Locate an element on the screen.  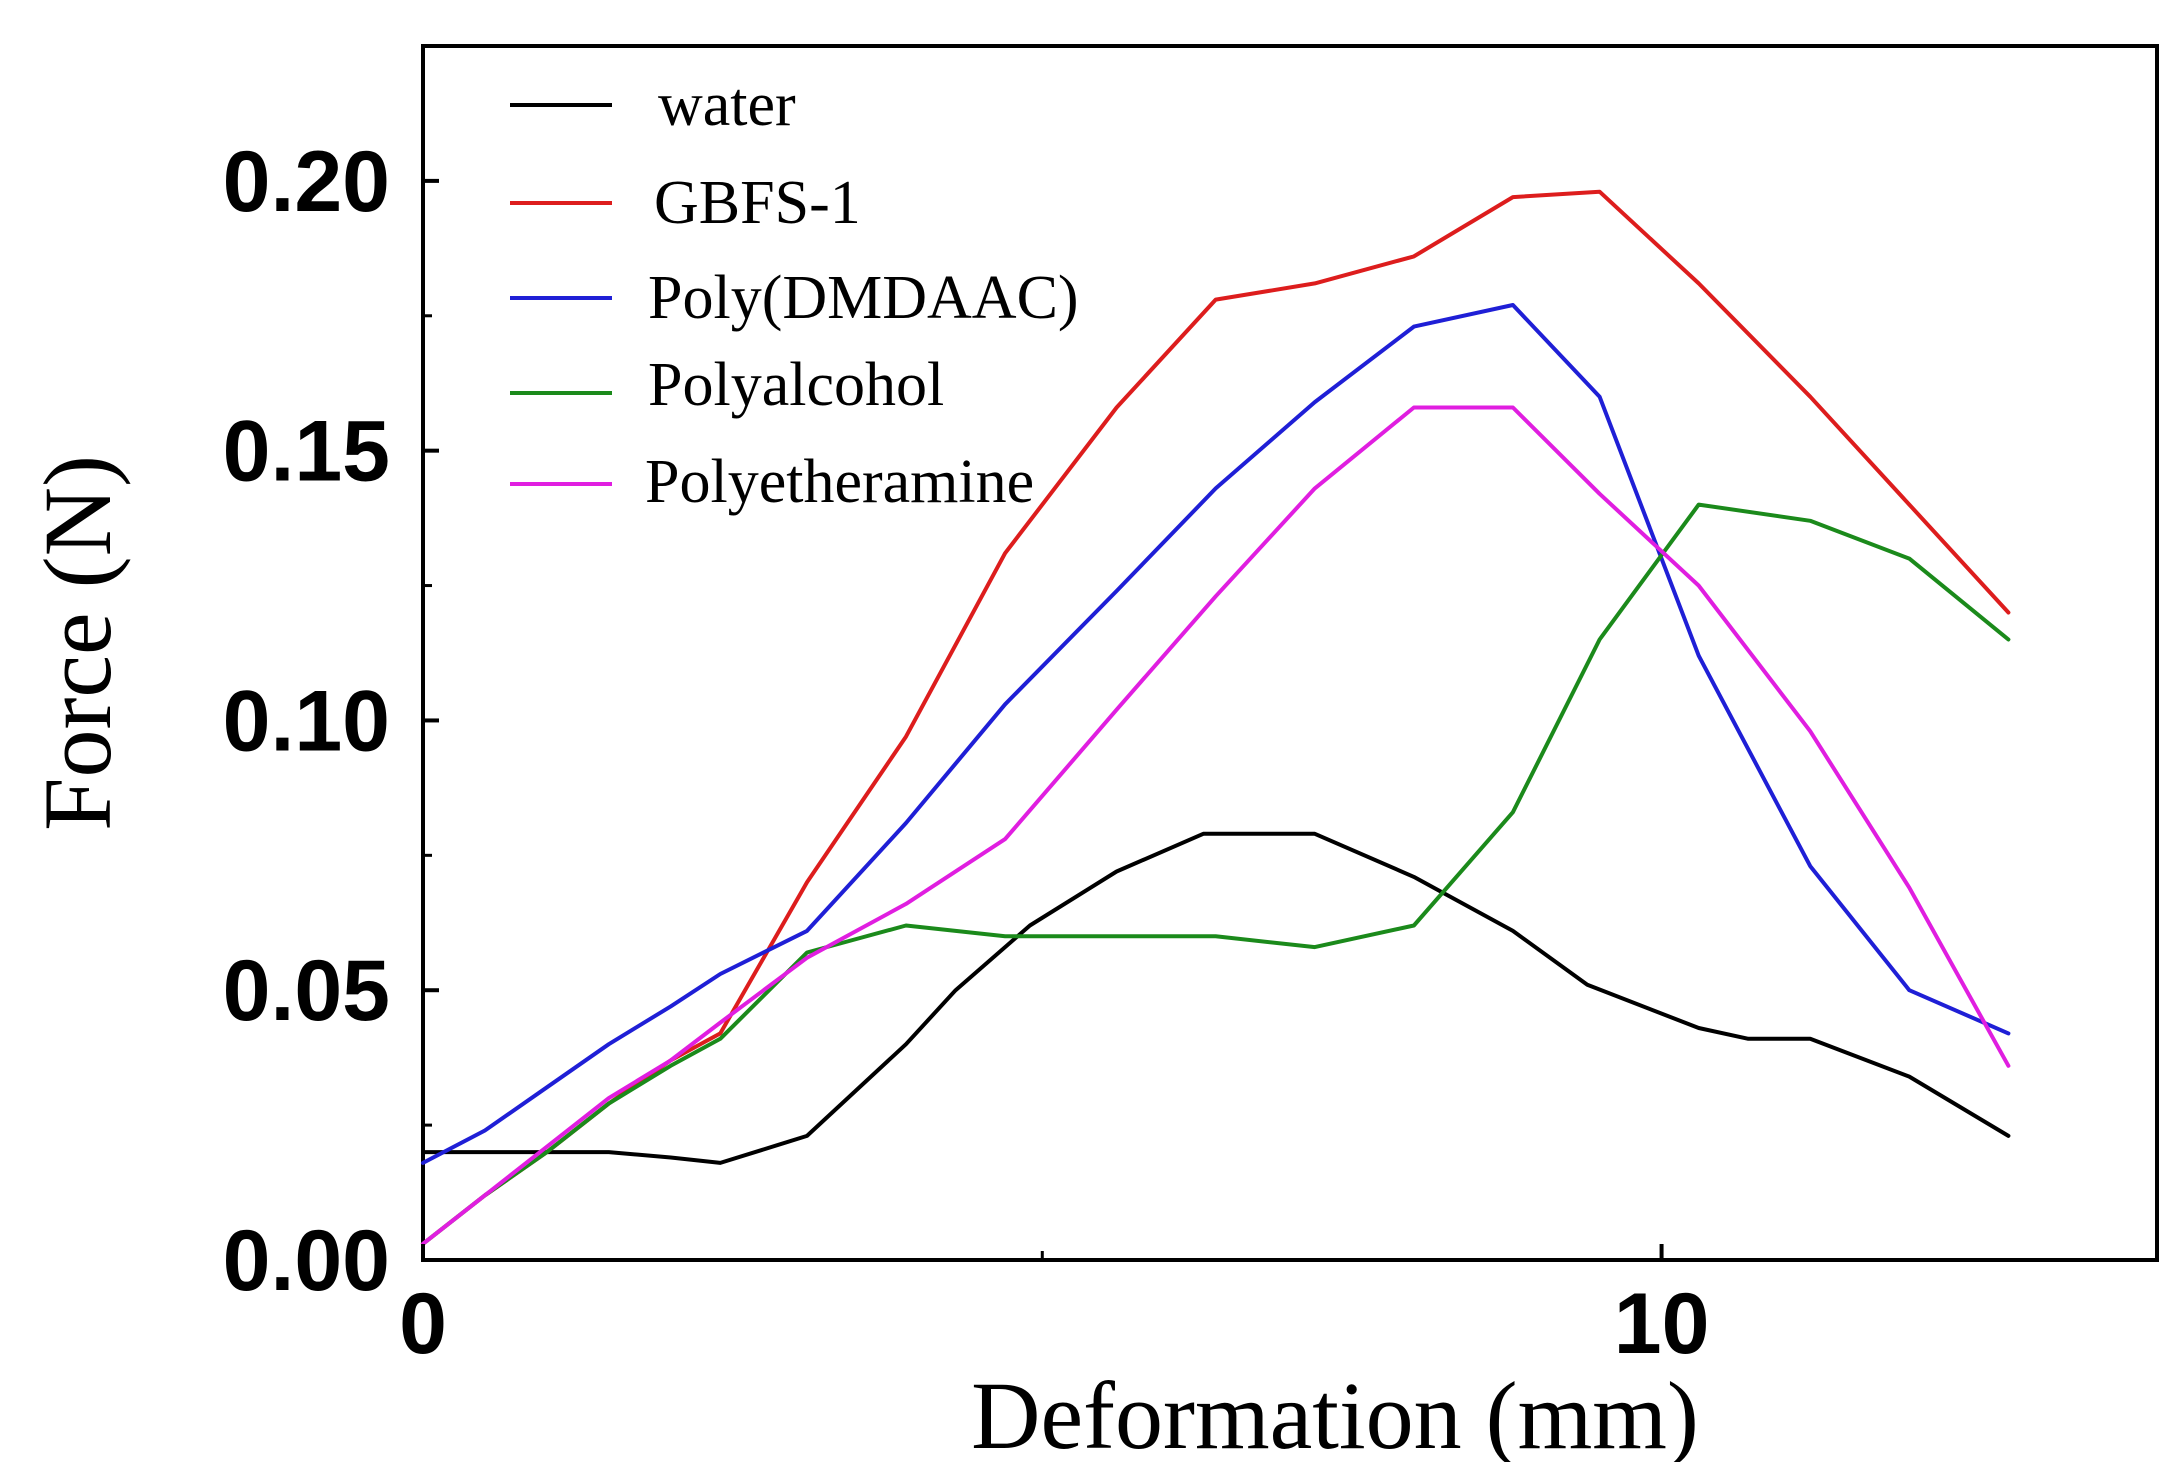
y-tick-label: 0.15 is located at coordinates (306, 452).